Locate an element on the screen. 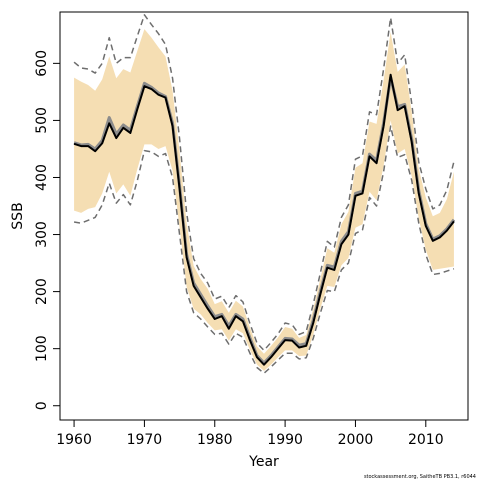 The width and height of the screenshot is (480, 480). y-axis: 0 100 200 300 400 500 600 is located at coordinates (47, 230).